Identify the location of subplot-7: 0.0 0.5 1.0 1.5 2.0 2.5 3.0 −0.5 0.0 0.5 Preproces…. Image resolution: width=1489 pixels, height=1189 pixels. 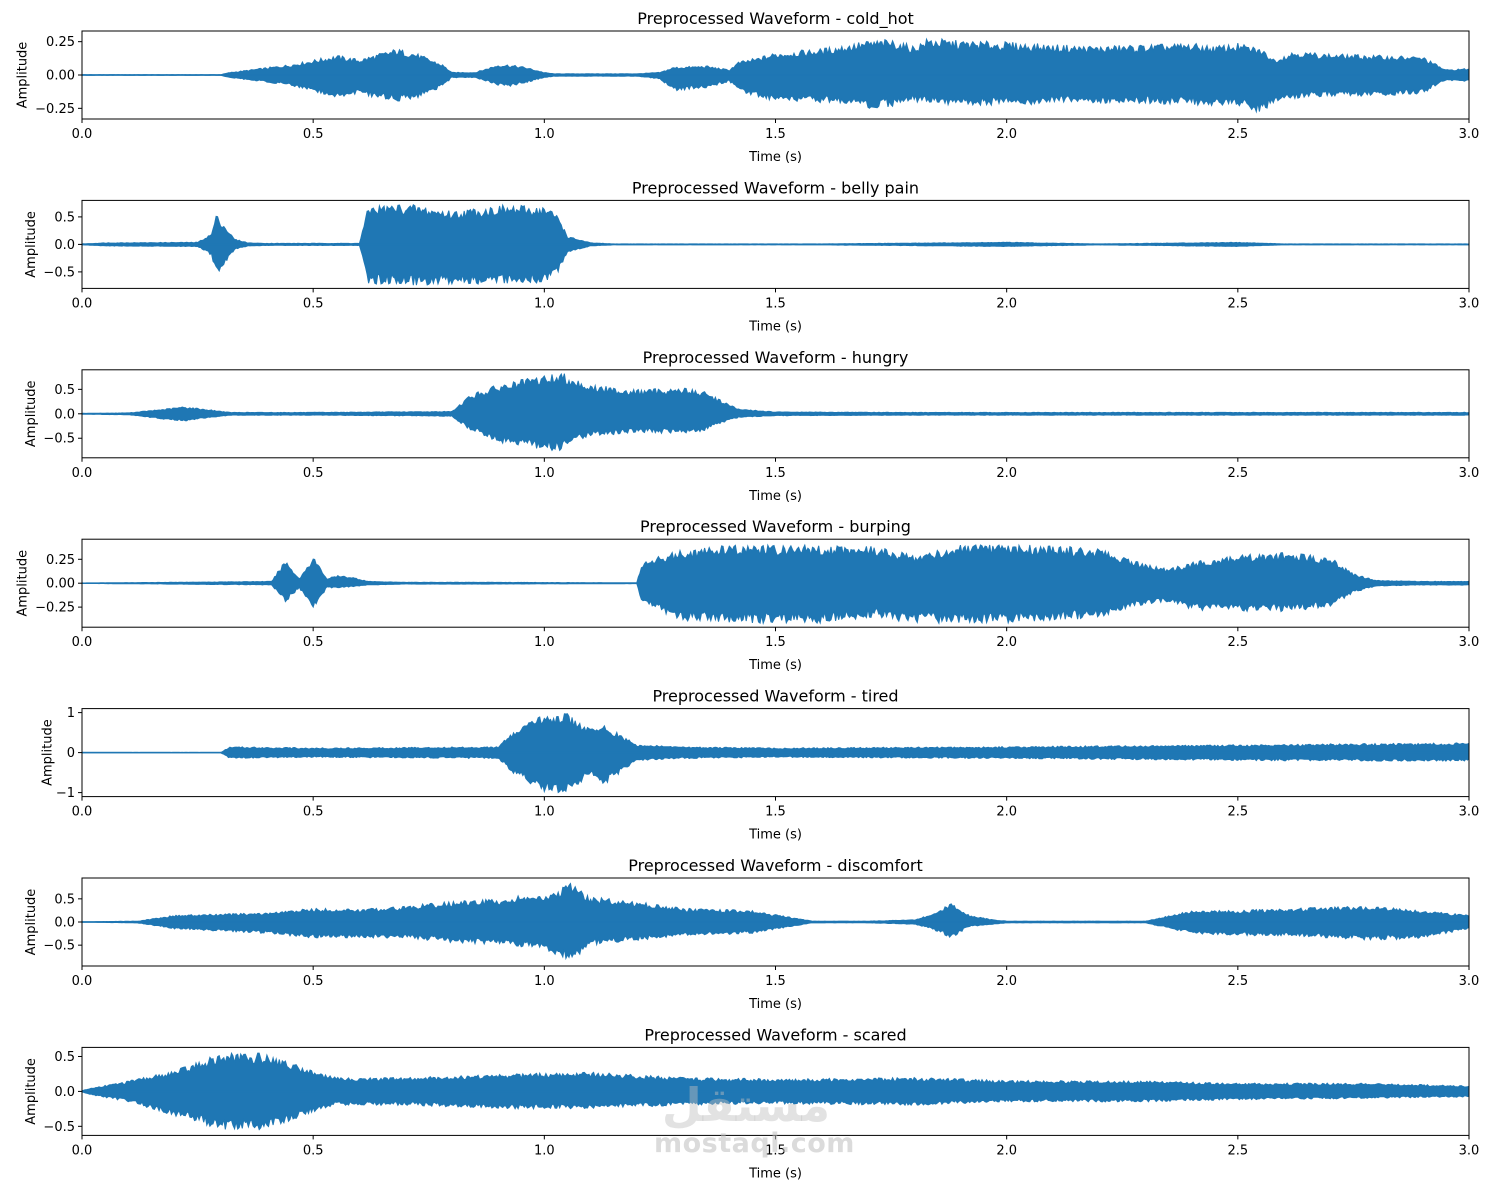
(752, 1103).